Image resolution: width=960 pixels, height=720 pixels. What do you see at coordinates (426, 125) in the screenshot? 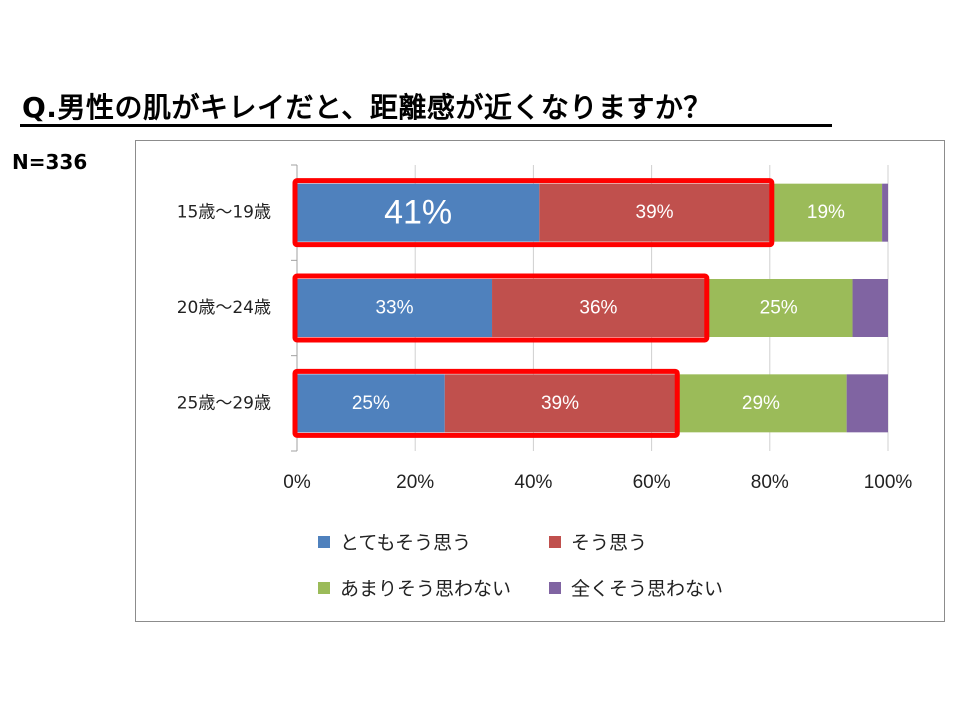
I see `title-underline` at bounding box center [426, 125].